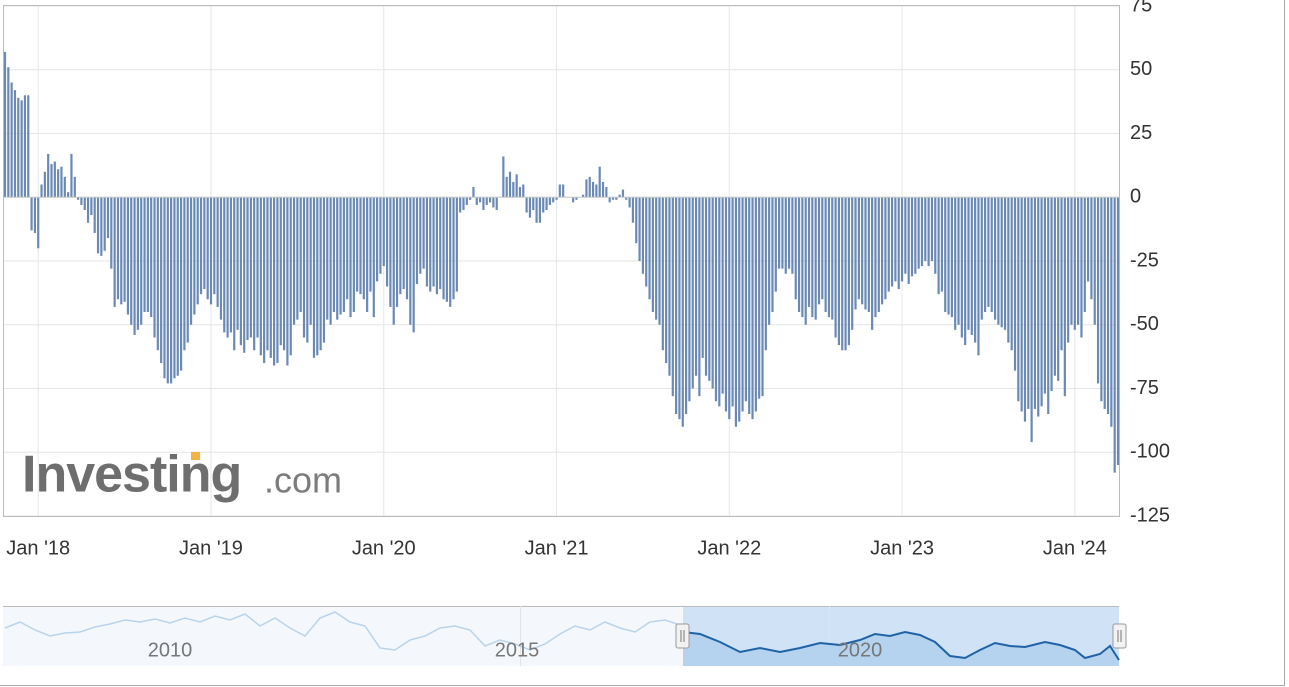 Image resolution: width=1289 pixels, height=687 pixels. I want to click on x-tick-label: Jan '20, so click(384, 548).